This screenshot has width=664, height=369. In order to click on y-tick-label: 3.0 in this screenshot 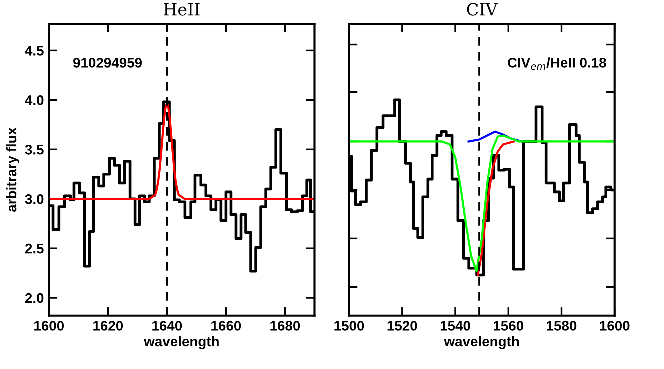, I will do `click(34, 199)`.